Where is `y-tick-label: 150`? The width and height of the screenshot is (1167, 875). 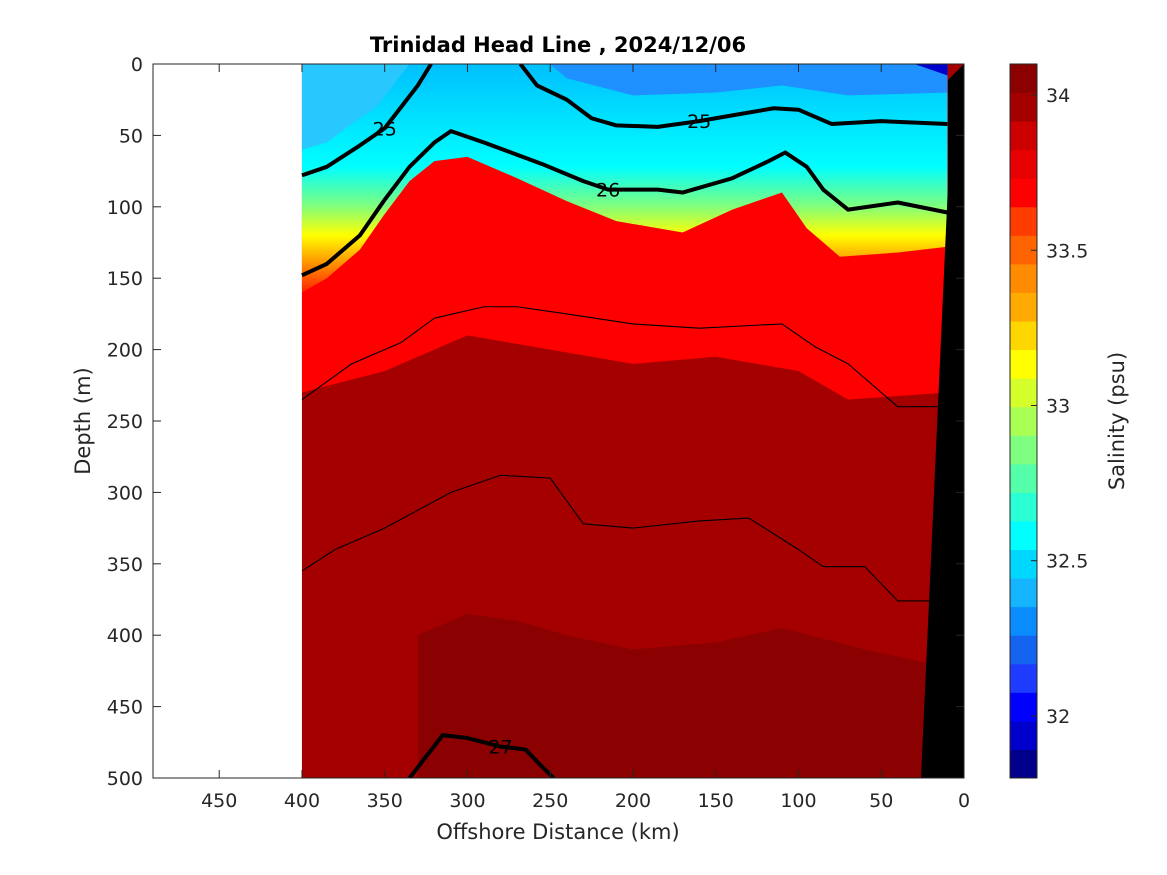
y-tick-label: 150 is located at coordinates (125, 279).